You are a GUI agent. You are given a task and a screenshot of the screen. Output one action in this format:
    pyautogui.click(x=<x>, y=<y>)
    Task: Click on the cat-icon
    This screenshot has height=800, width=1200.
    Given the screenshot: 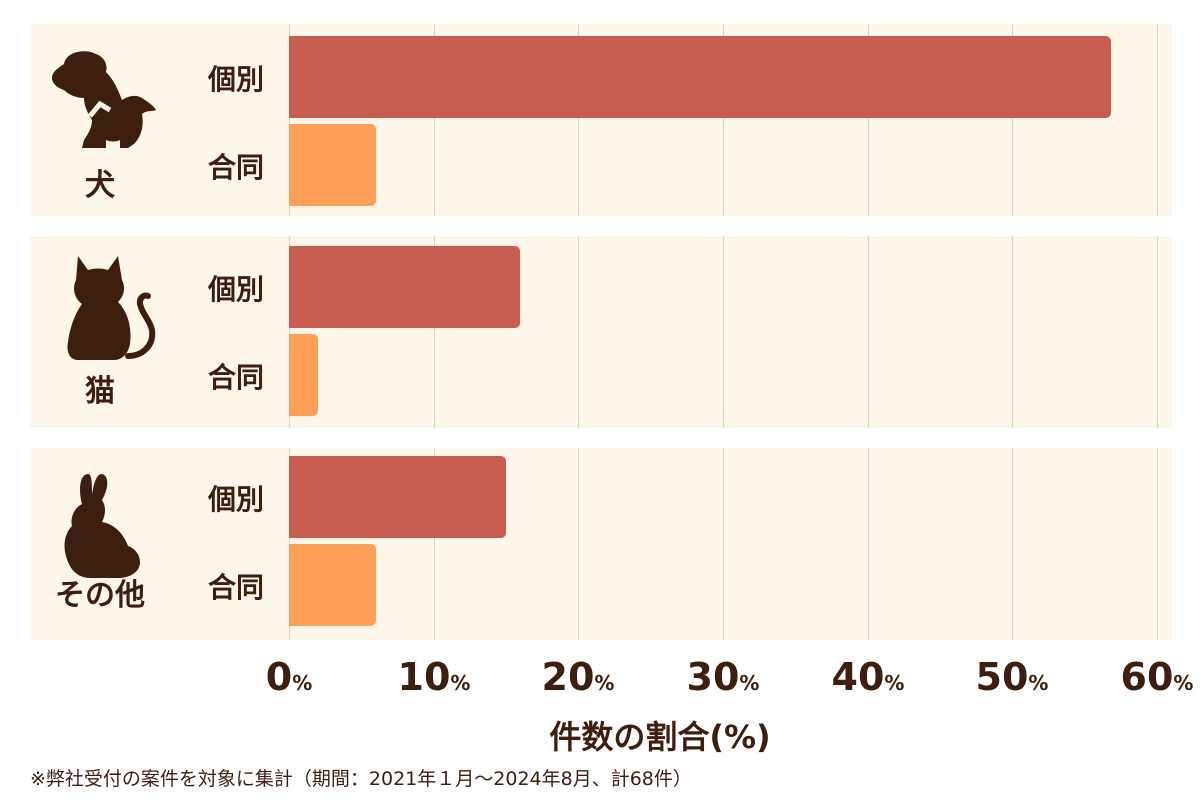 What is the action you would take?
    pyautogui.click(x=104, y=310)
    